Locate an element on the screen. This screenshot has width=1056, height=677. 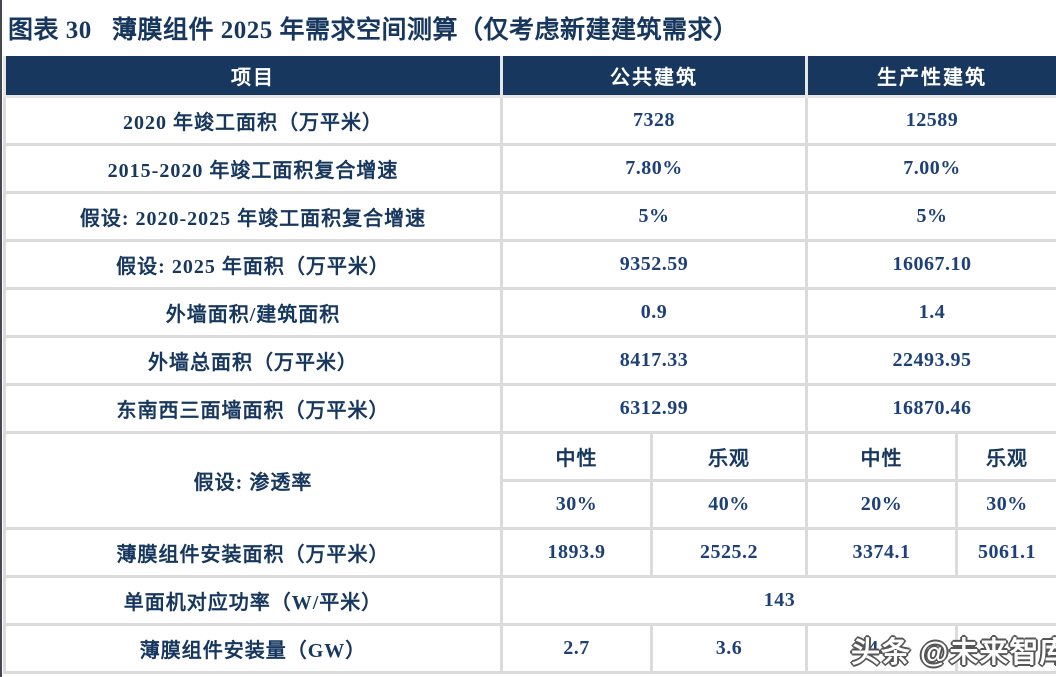
install-gw-productive-neutral: 4.8 is located at coordinates (881, 648).